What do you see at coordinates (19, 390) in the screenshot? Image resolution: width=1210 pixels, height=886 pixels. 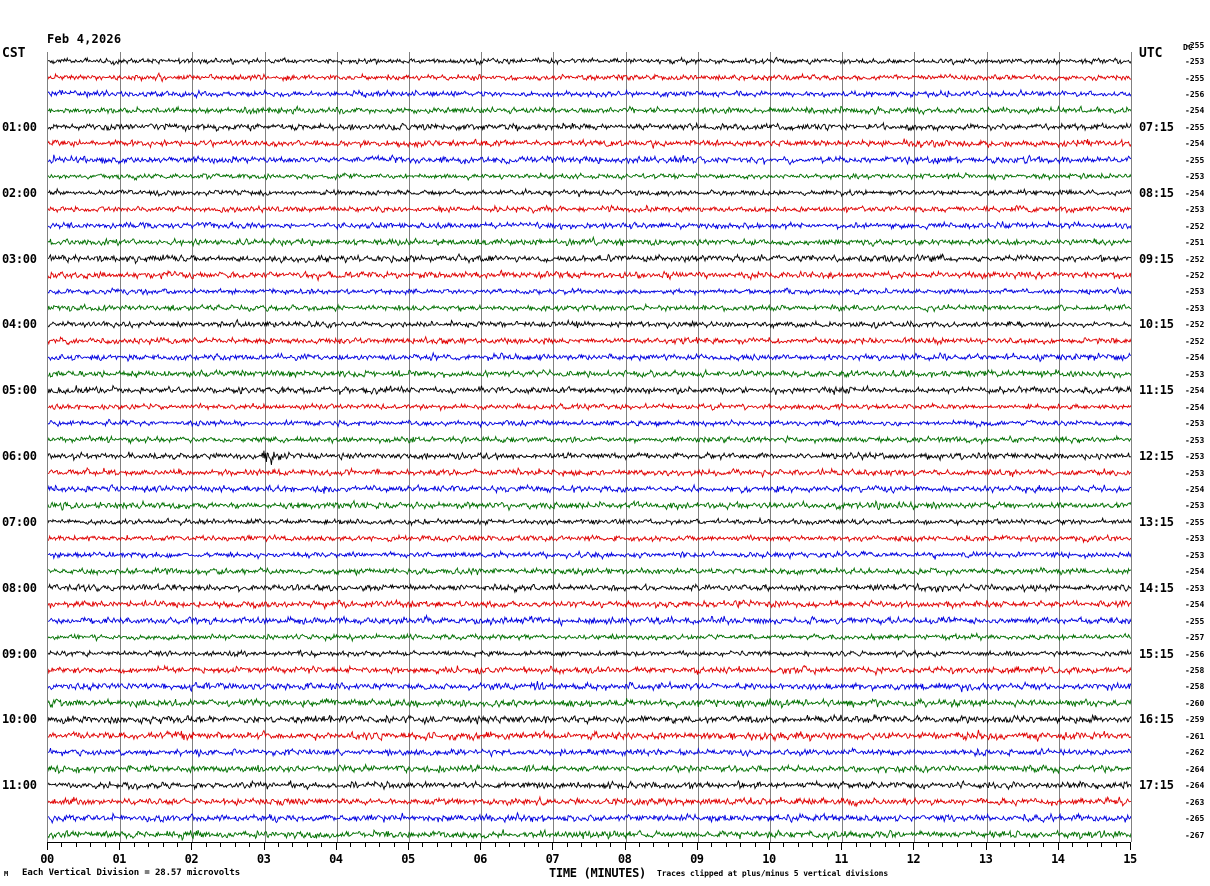 I see `left-time-0500: 05:00` at bounding box center [19, 390].